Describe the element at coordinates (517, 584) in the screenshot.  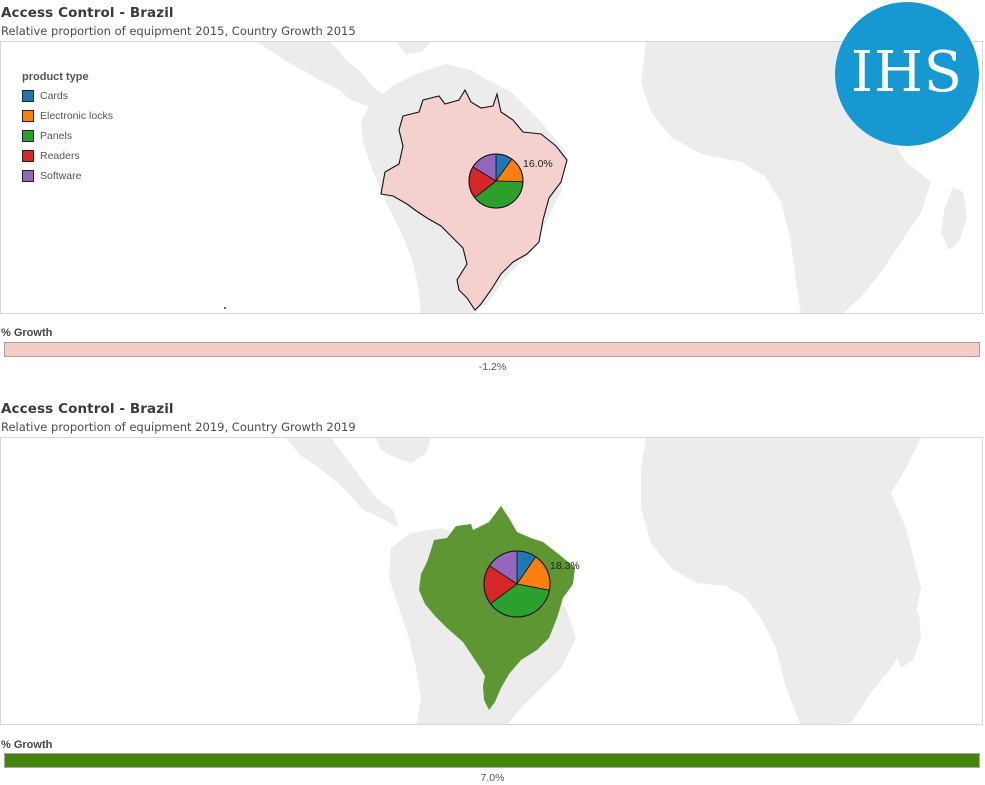
I see `pie-chart-2019` at that location.